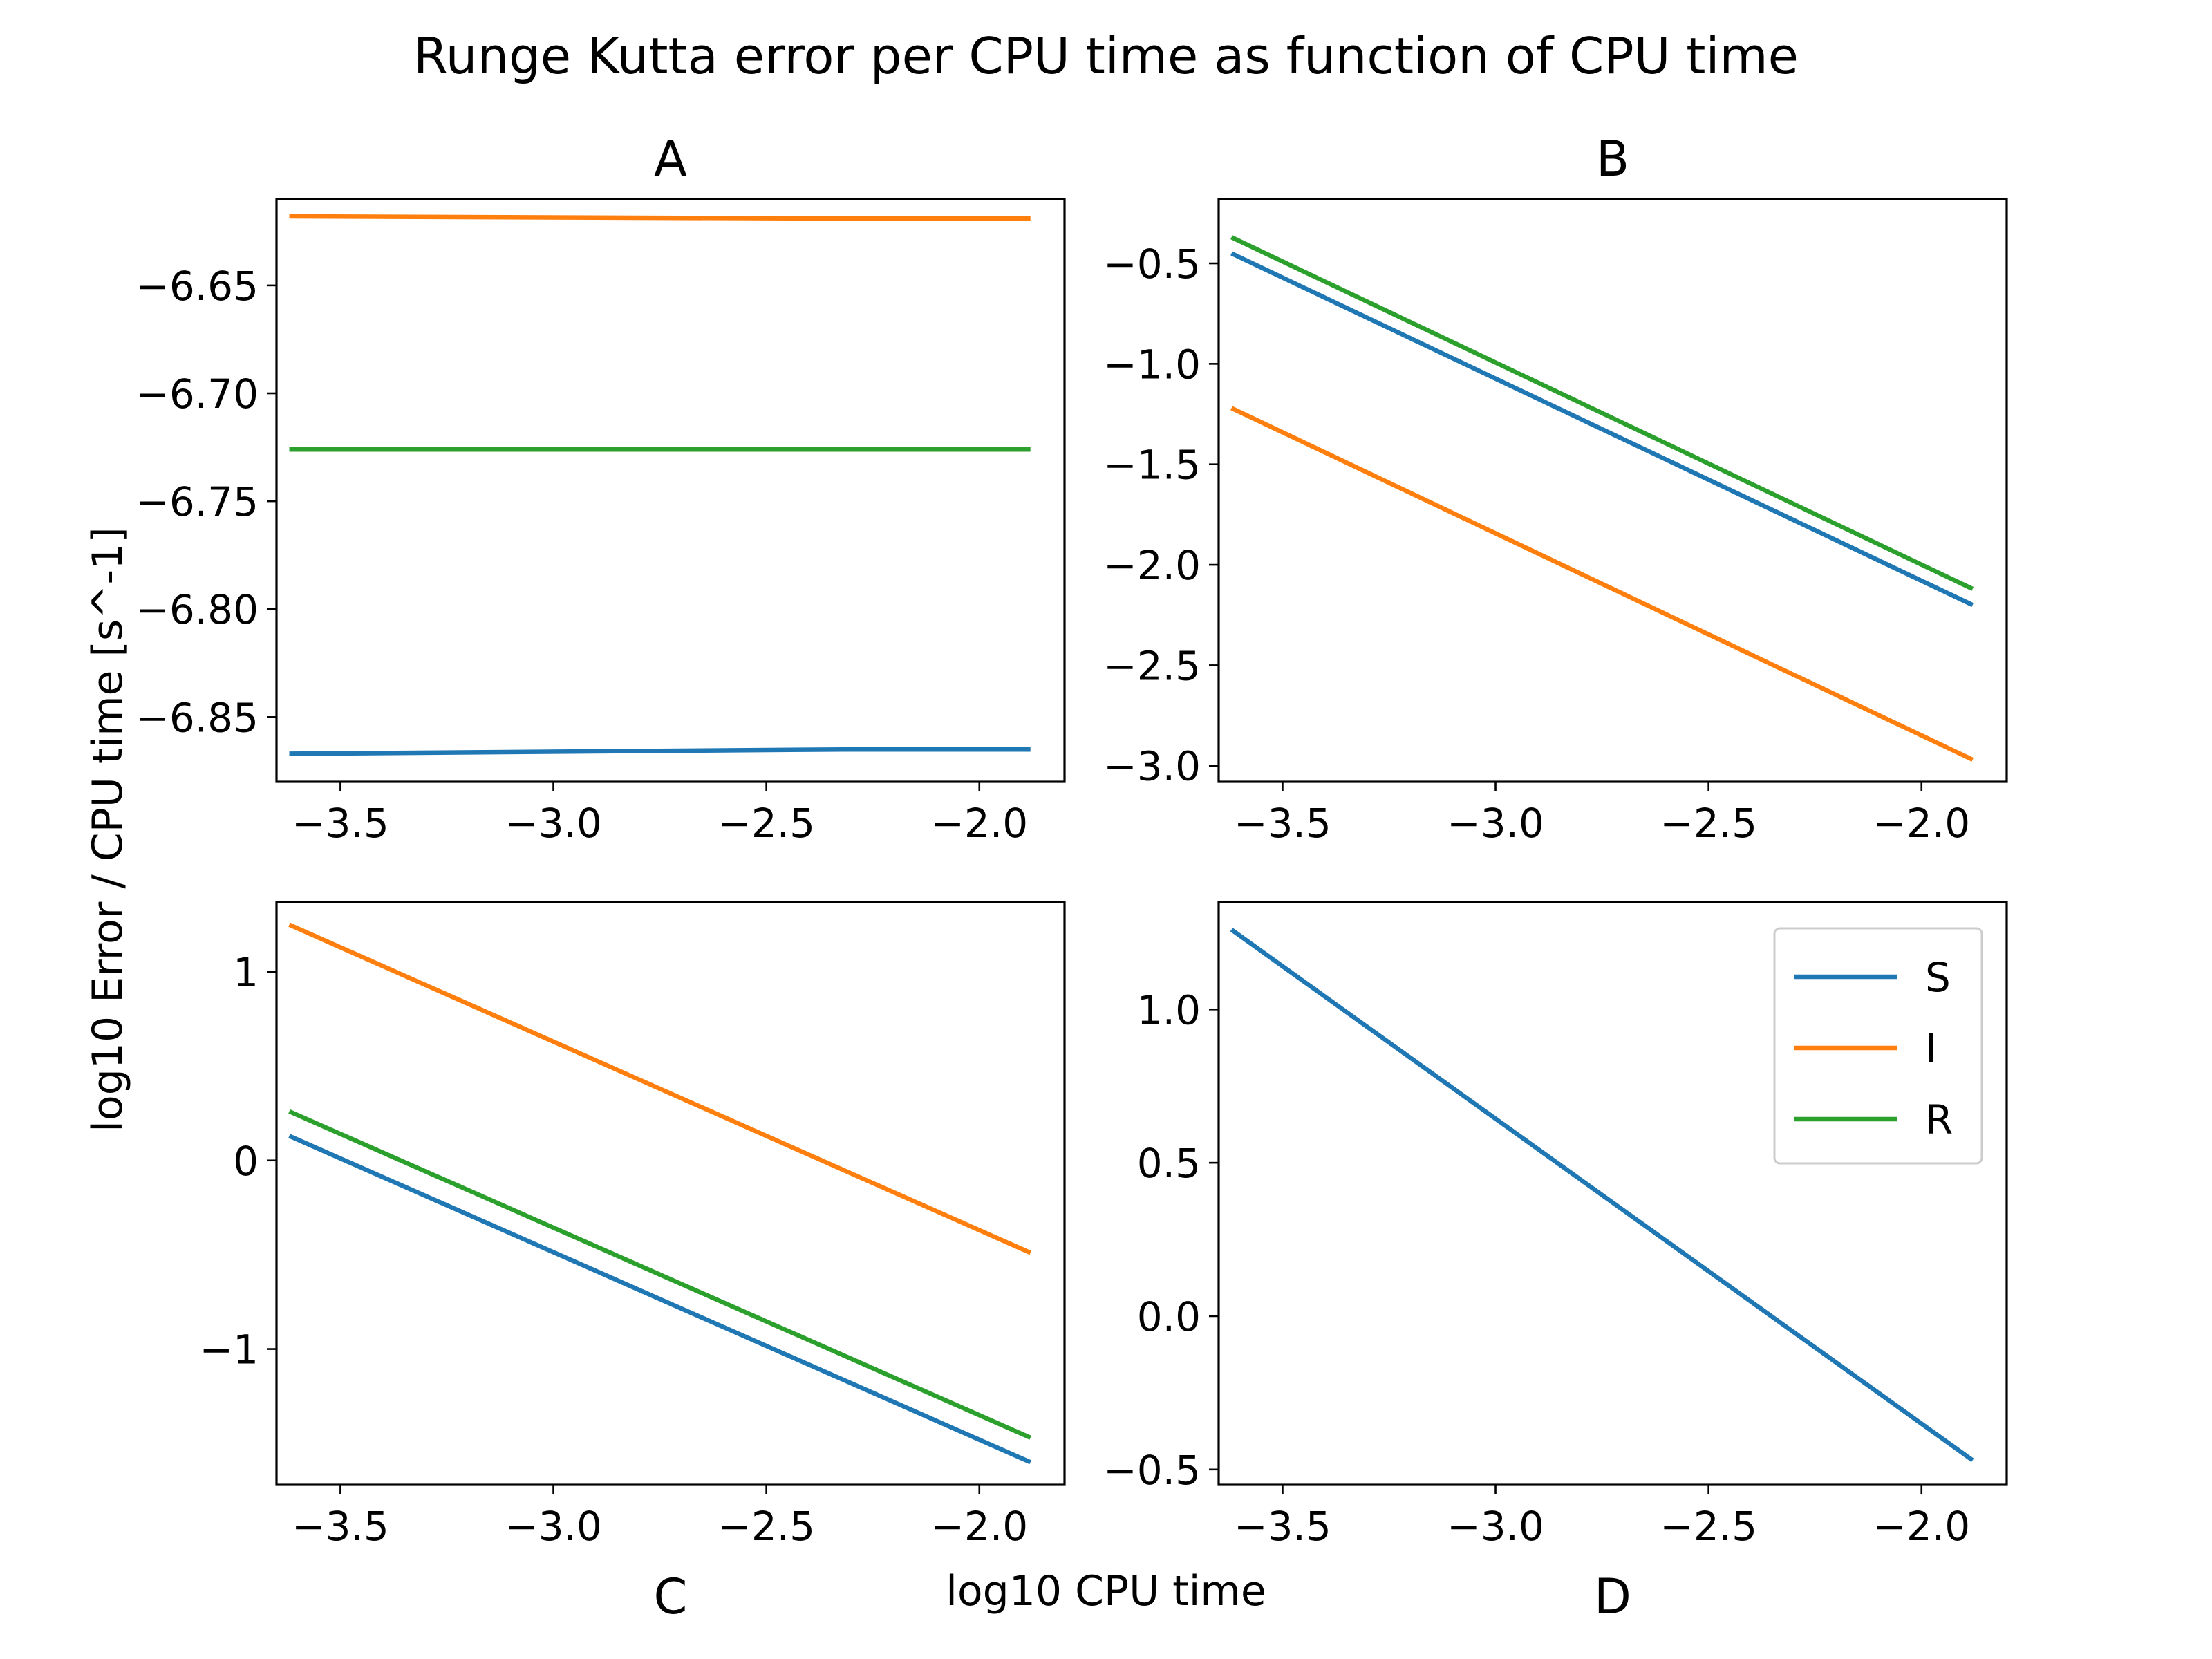  Describe the element at coordinates (1152, 364) in the screenshot. I see `y-tick-label: −1.0` at that location.